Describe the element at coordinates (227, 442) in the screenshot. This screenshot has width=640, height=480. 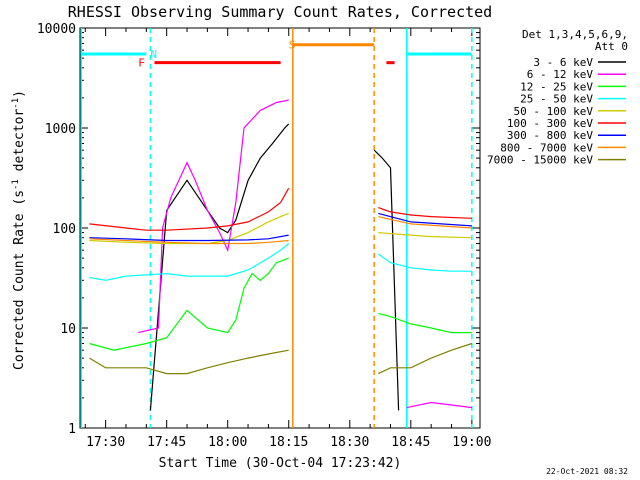
I see `x-tick-label: 18:00` at that location.